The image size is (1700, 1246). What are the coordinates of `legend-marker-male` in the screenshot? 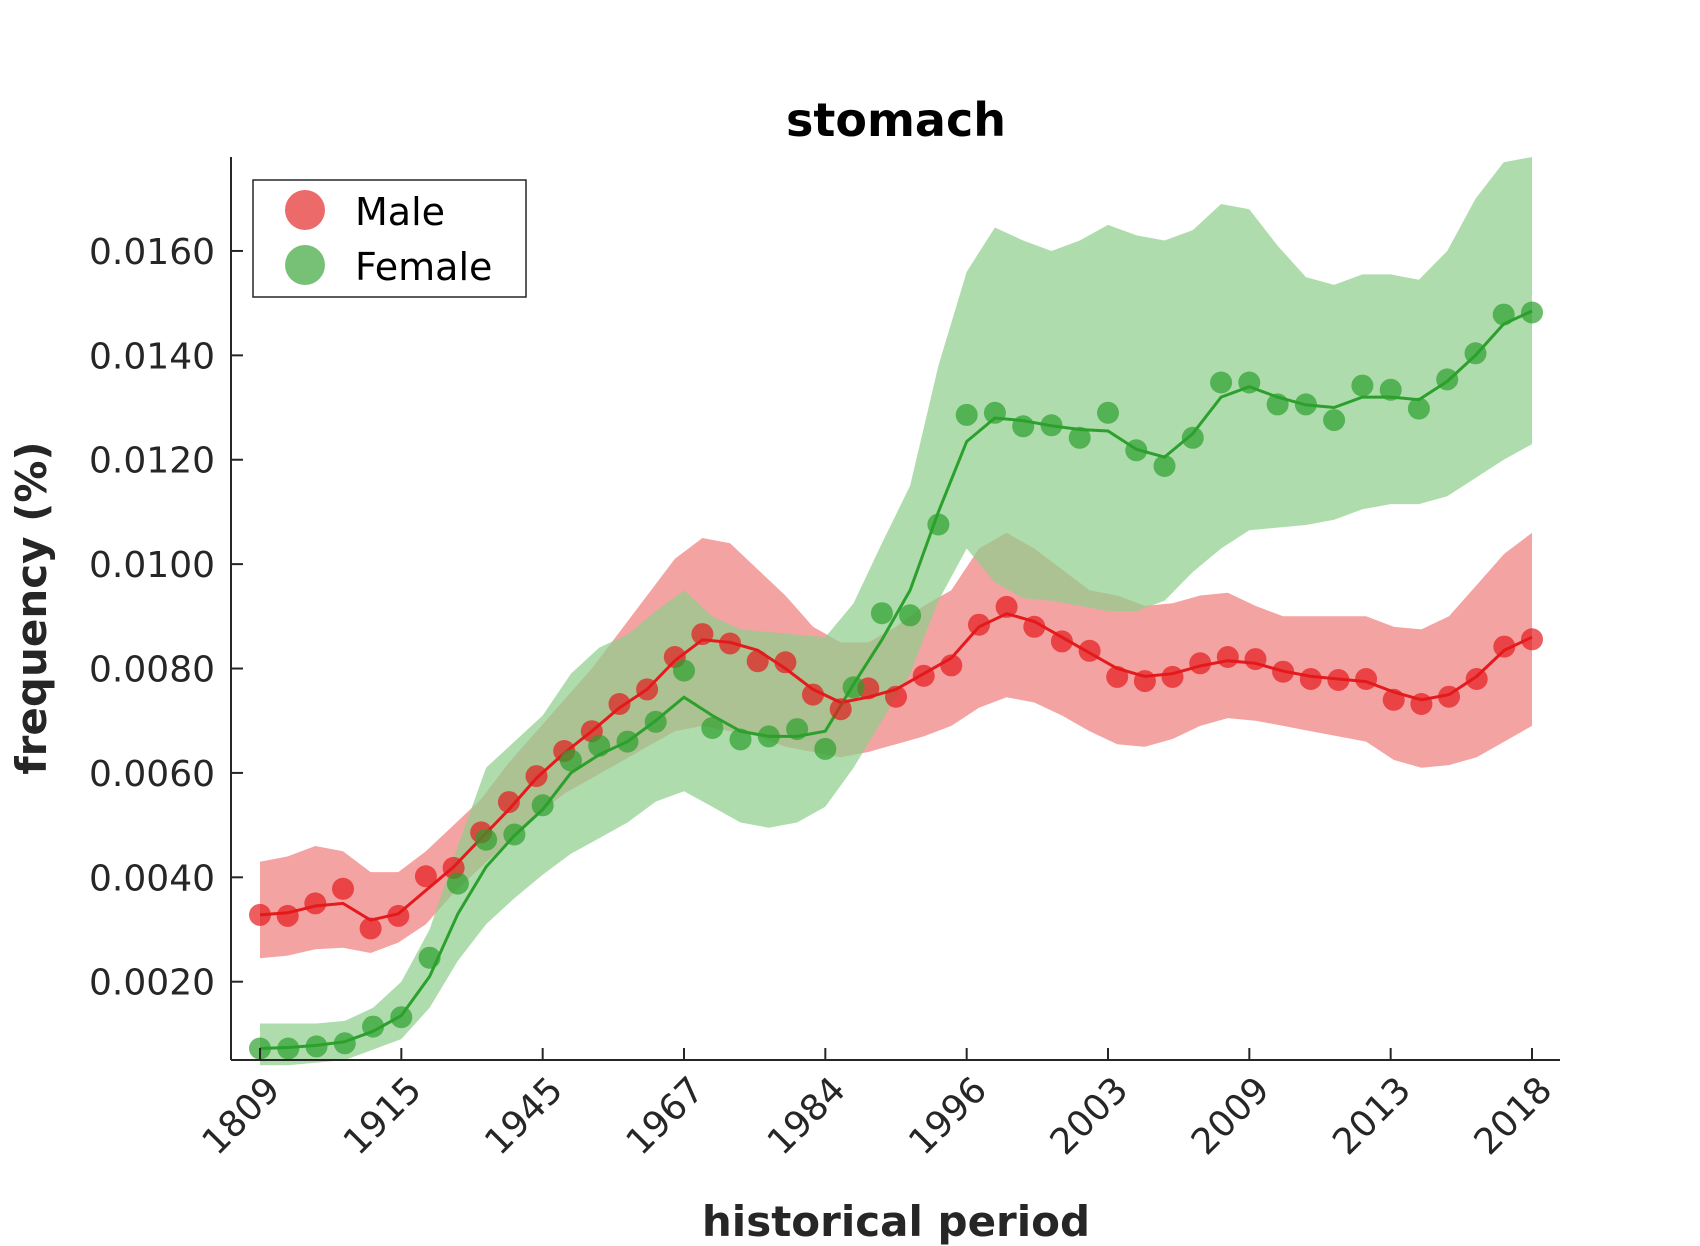 It's located at (305, 210).